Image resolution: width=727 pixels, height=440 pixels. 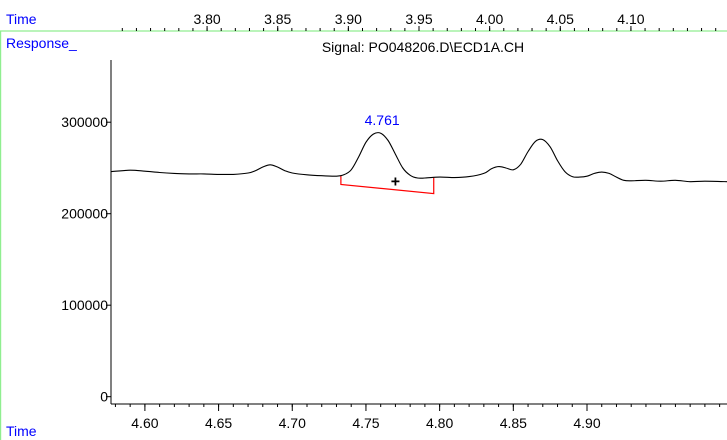 What do you see at coordinates (348, 19) in the screenshot?
I see `top-tick-label: 3.90` at bounding box center [348, 19].